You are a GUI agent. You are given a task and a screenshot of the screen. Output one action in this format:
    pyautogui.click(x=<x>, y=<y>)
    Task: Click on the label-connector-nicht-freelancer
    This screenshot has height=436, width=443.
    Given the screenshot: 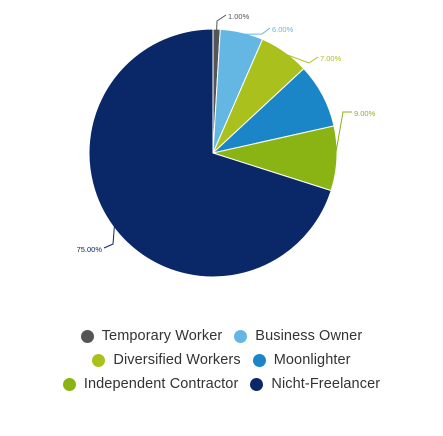 What is the action you would take?
    pyautogui.click(x=109, y=236)
    